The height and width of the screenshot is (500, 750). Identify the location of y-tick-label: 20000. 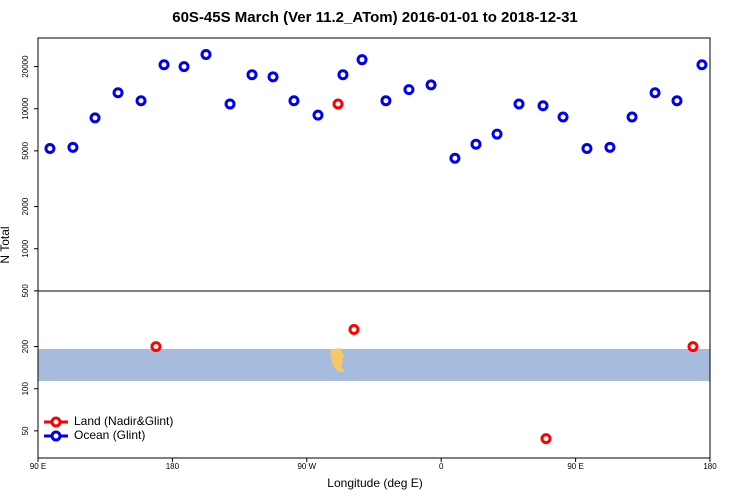
(25, 66).